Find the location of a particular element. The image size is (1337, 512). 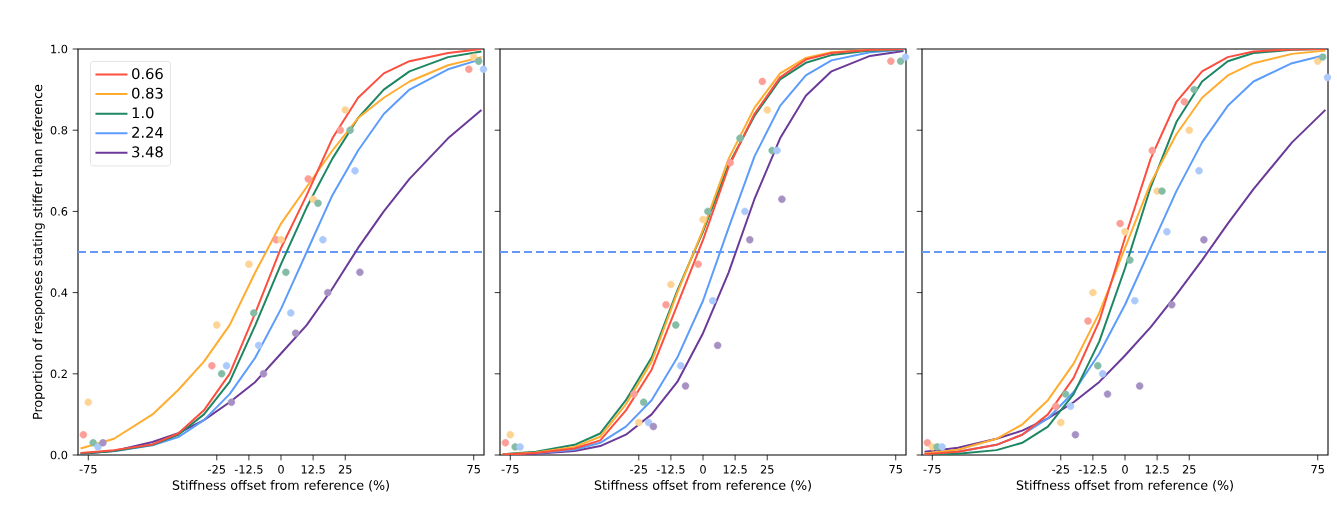

y-tick-label: 0.0 is located at coordinates (59, 455).